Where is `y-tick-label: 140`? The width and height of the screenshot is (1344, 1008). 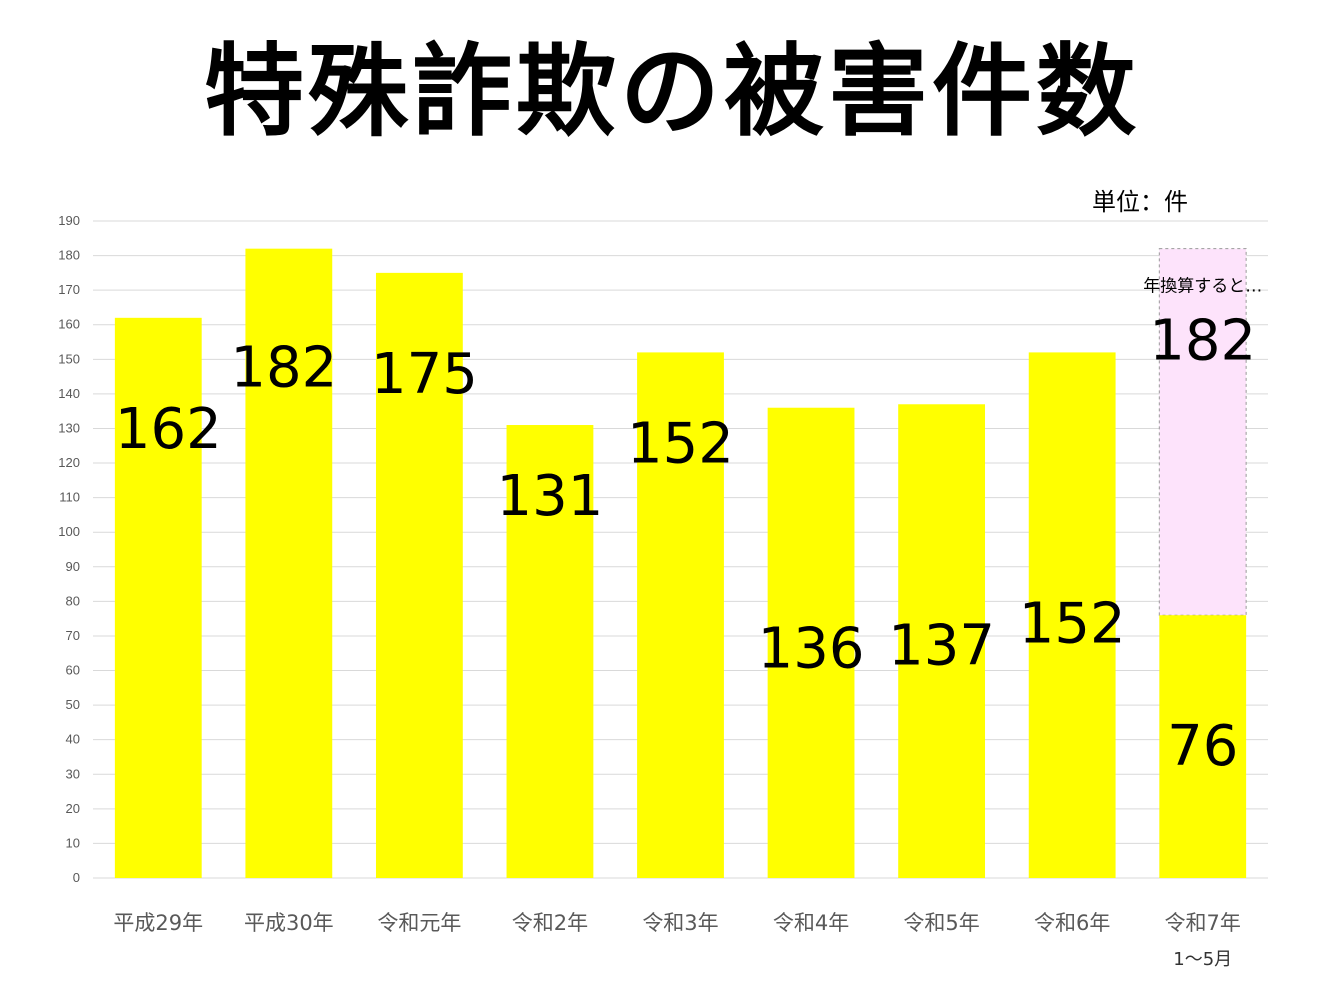
y-tick-label: 140 is located at coordinates (69, 393).